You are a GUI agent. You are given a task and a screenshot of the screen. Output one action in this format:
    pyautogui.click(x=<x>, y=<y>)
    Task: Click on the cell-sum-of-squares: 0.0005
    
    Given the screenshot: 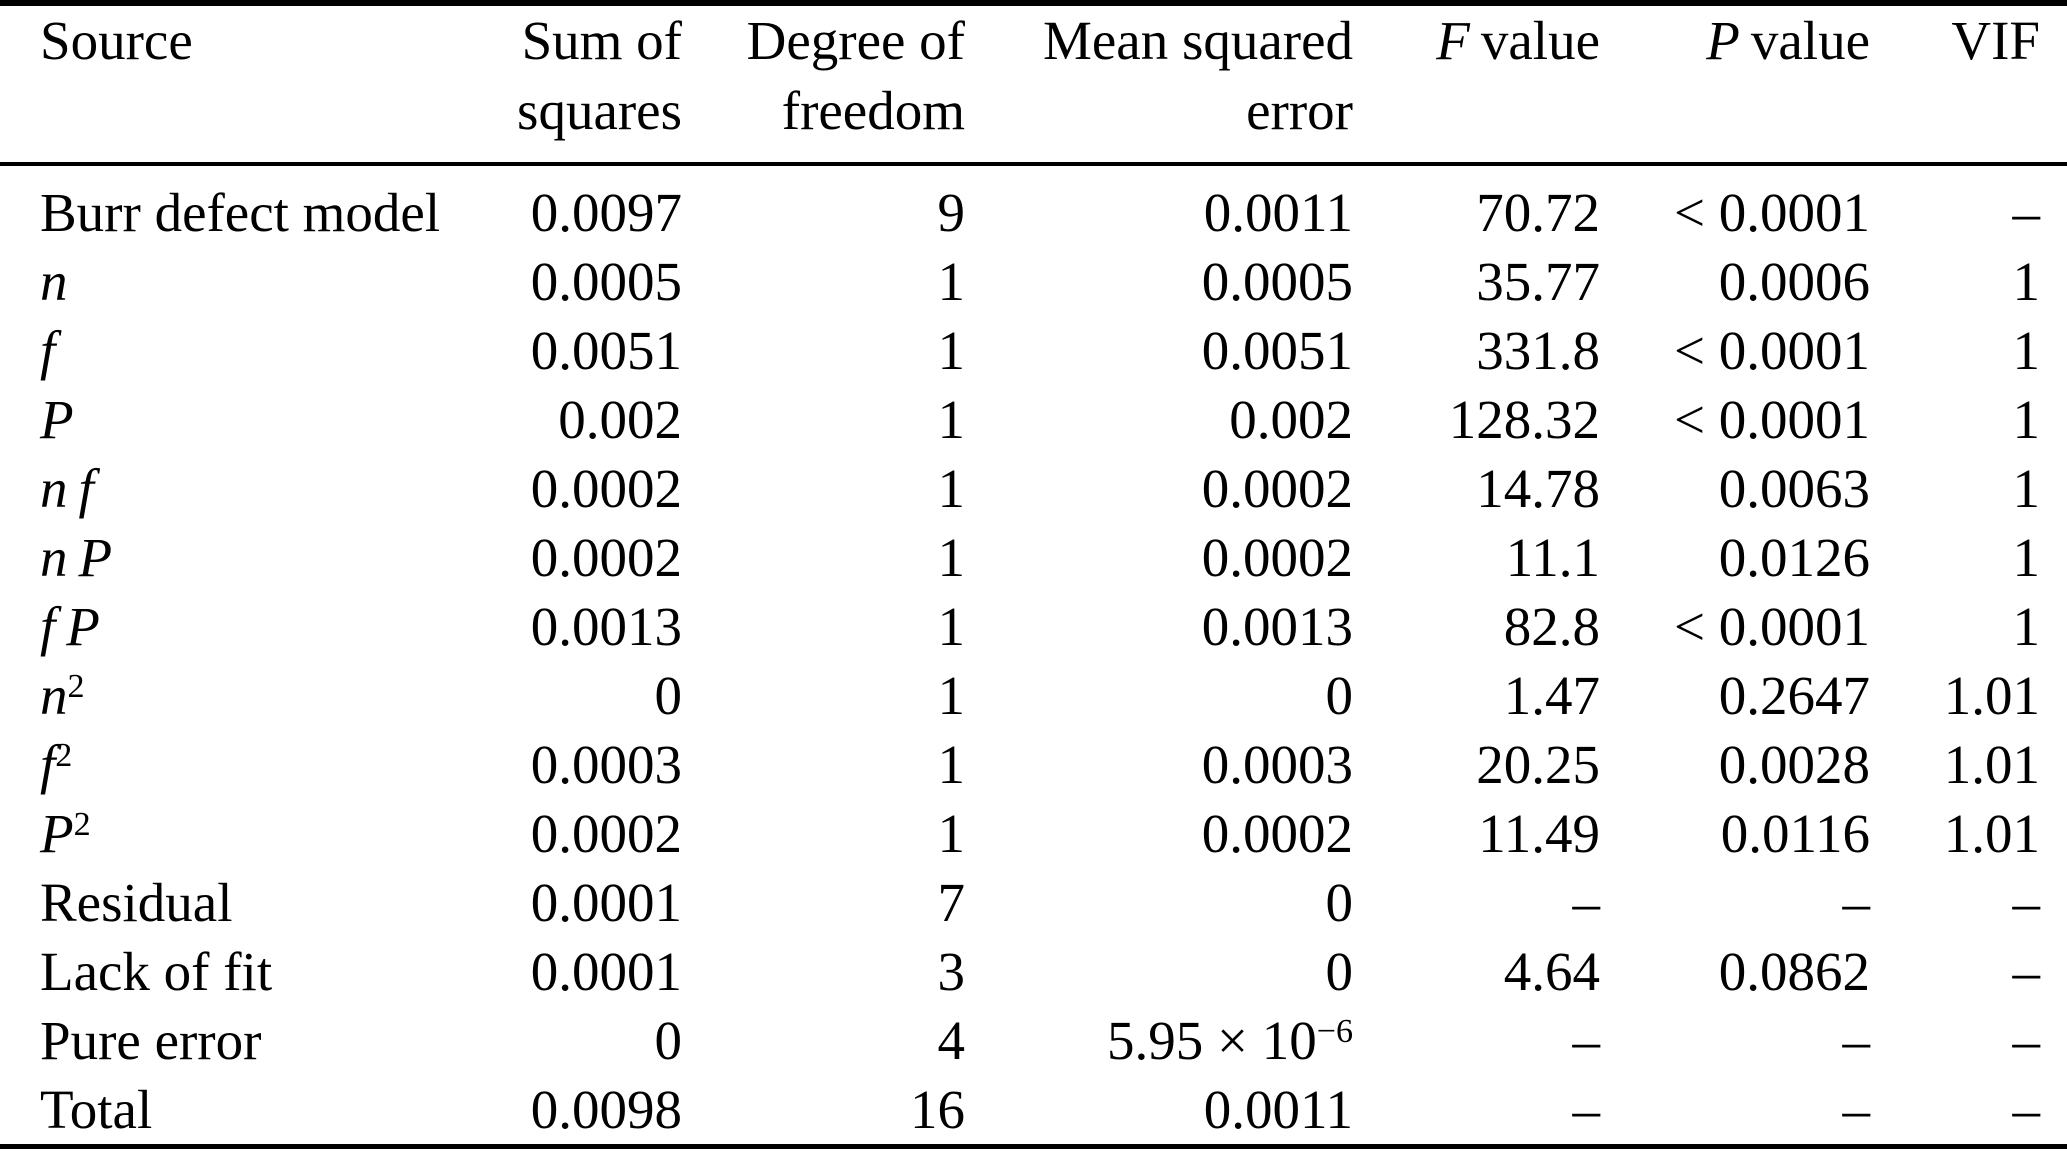 What is the action you would take?
    pyautogui.click(x=606, y=281)
    